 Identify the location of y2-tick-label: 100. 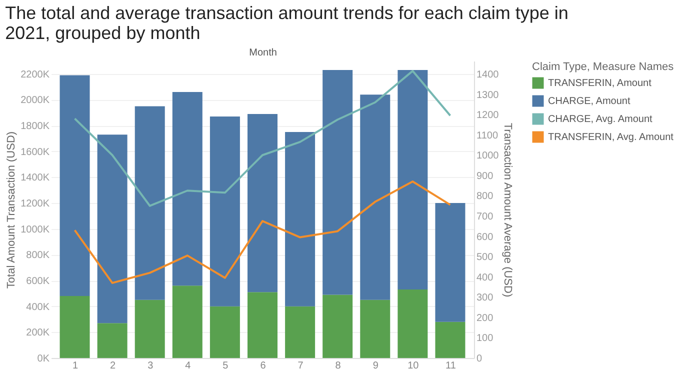
(485, 338).